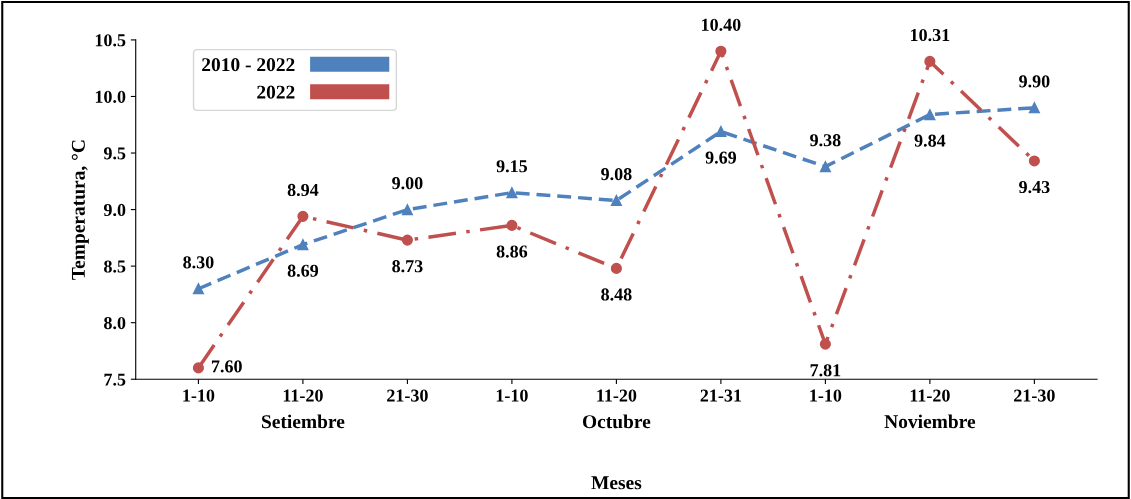 The image size is (1131, 499). Describe the element at coordinates (721, 395) in the screenshot. I see `x-tick-label: 21-31` at that location.